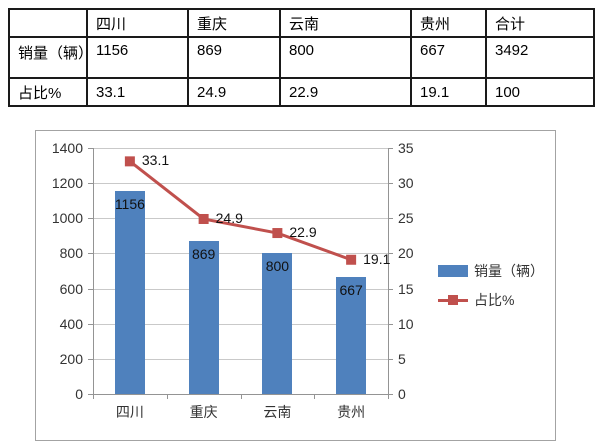  Describe the element at coordinates (155, 160) in the screenshot. I see `share-value-label: 33.1` at that location.